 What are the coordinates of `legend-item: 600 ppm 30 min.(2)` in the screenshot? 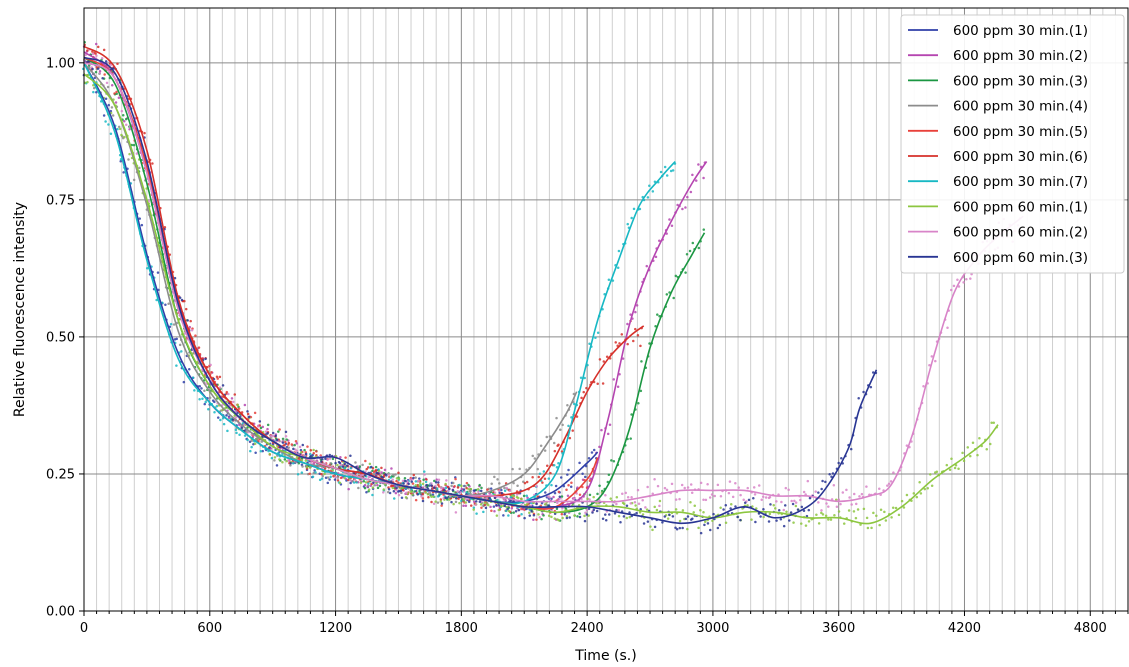 It's located at (998, 56).